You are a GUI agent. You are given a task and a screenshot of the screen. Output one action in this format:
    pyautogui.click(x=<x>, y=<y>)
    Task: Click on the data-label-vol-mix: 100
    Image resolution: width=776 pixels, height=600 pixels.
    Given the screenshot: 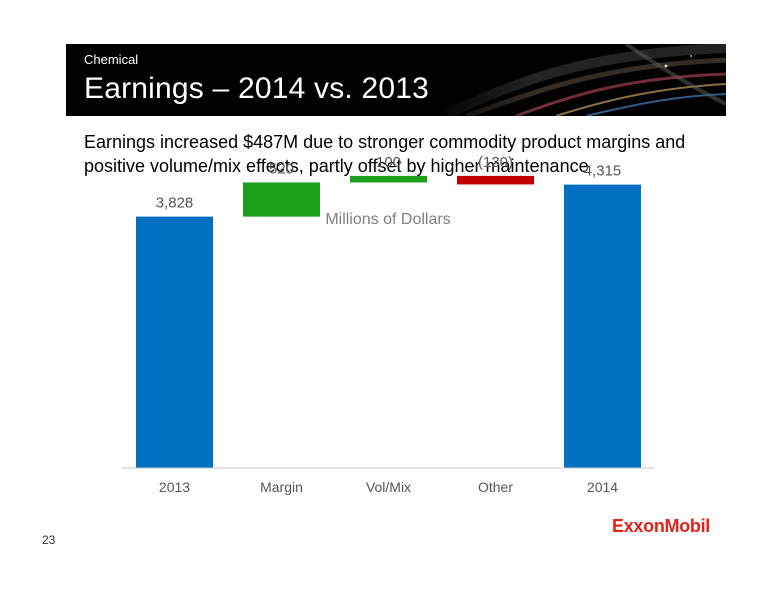 What is the action you would take?
    pyautogui.click(x=388, y=162)
    